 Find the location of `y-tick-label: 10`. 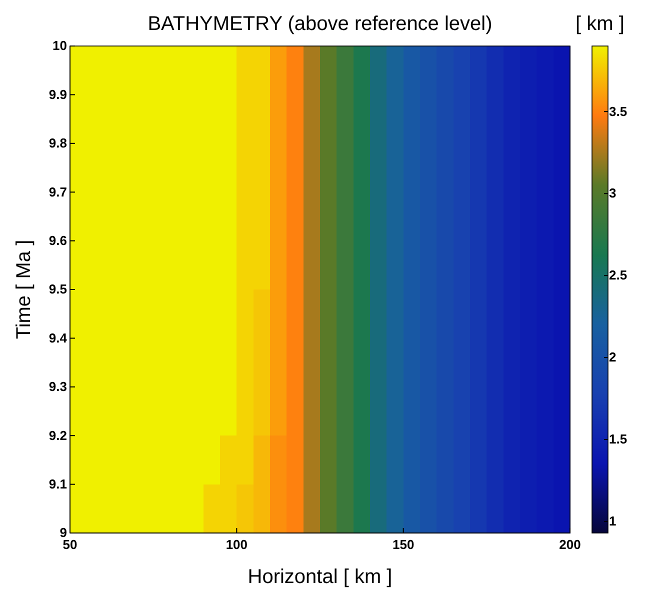

y-tick-label: 10 is located at coordinates (59, 46).